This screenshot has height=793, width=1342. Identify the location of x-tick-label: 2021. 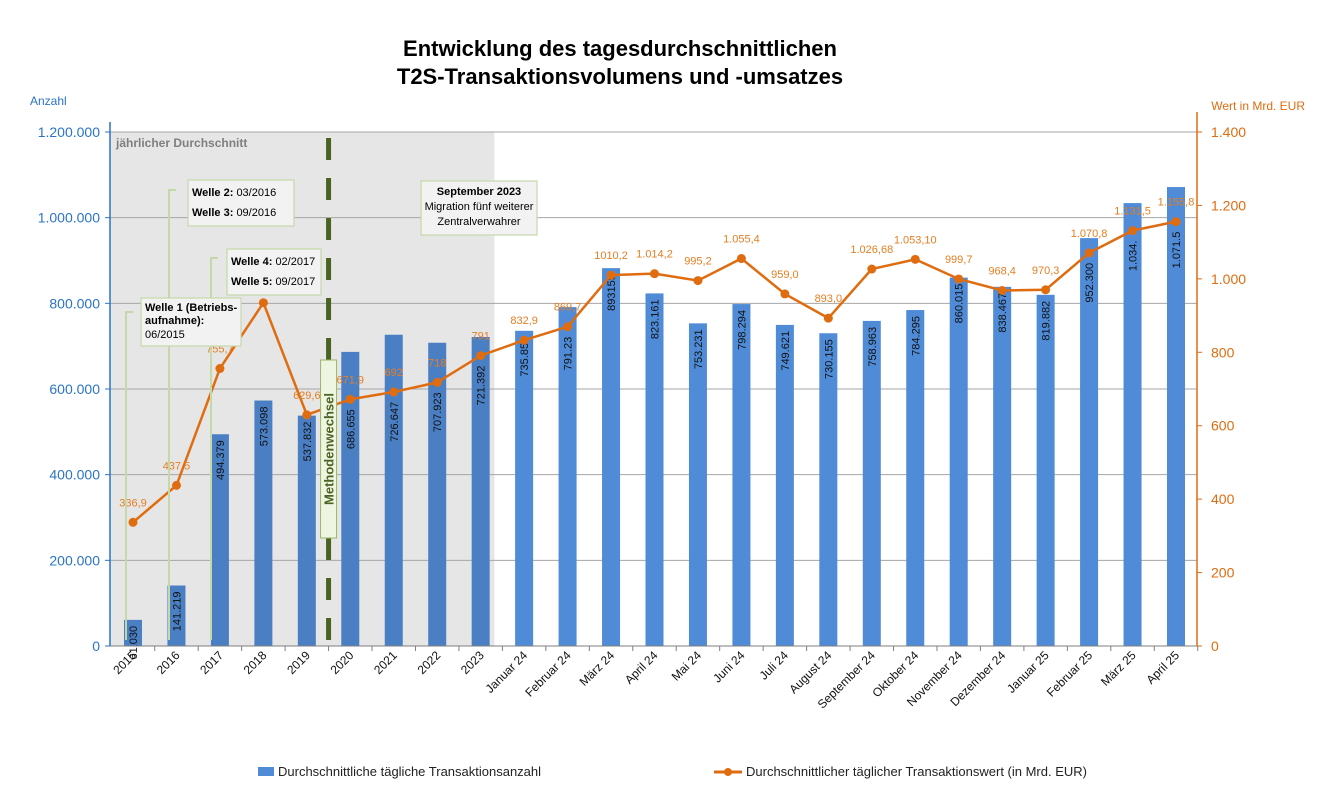
(385, 662).